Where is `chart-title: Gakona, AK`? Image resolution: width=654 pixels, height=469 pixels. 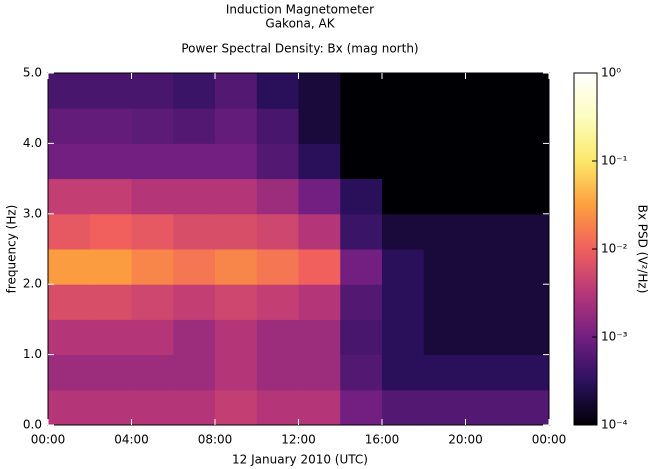
chart-title: Gakona, AK is located at coordinates (300, 24).